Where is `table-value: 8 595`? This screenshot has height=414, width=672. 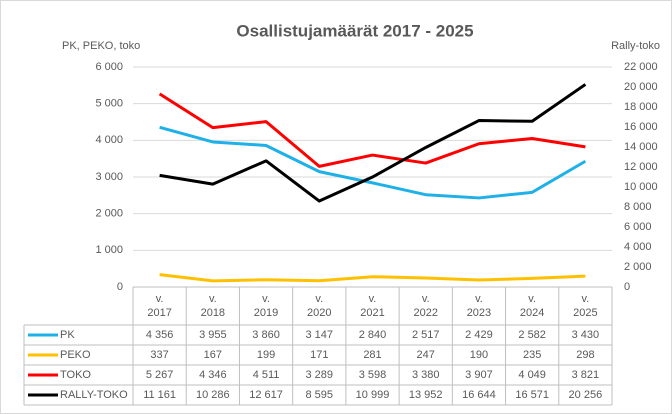 table-value: 8 595 is located at coordinates (320, 395).